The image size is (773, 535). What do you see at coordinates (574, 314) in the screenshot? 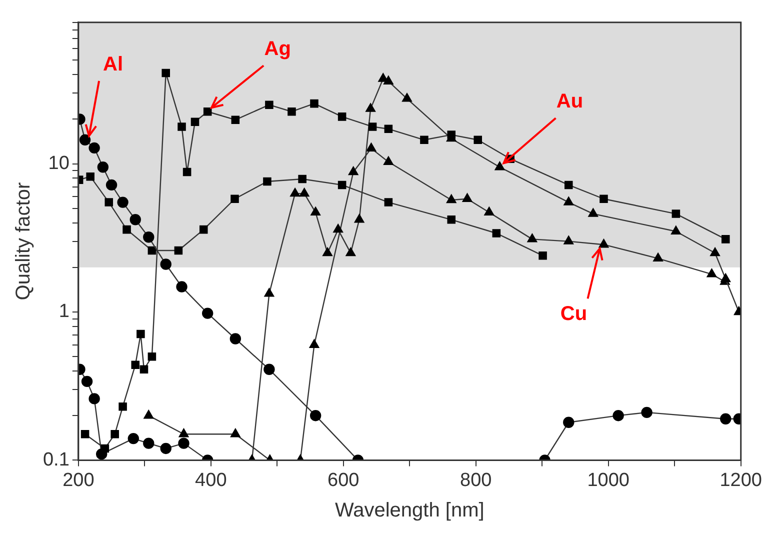
I see `text: Cu` at bounding box center [574, 314].